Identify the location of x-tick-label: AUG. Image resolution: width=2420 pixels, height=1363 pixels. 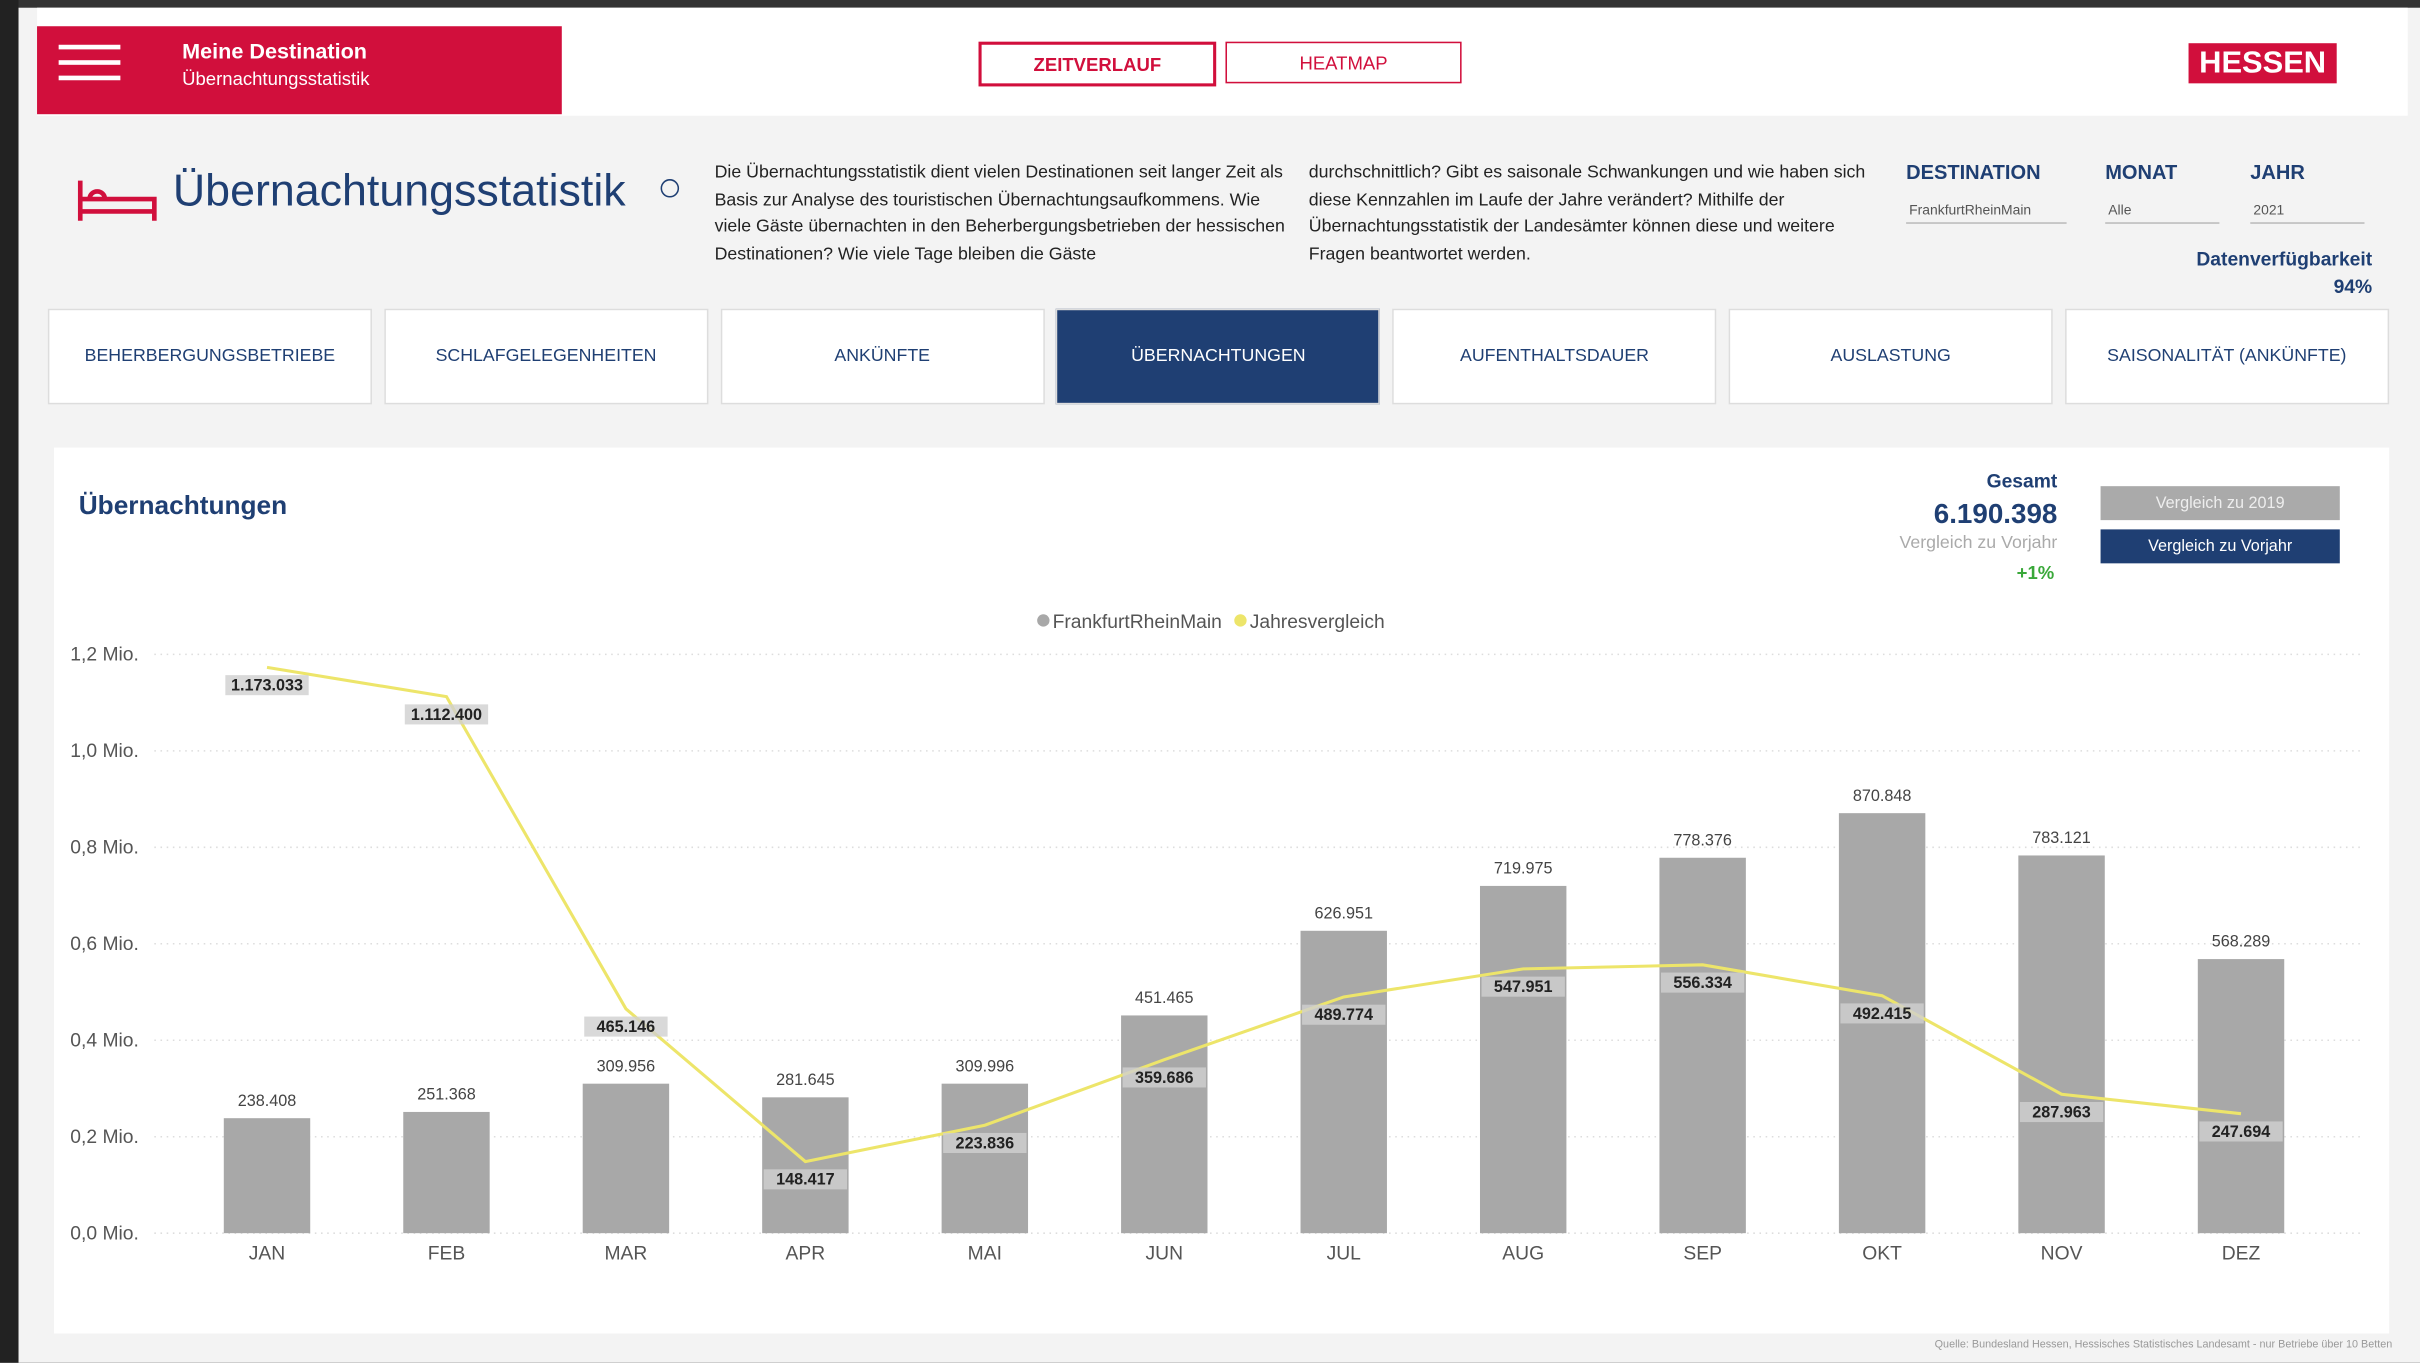
(1523, 1253).